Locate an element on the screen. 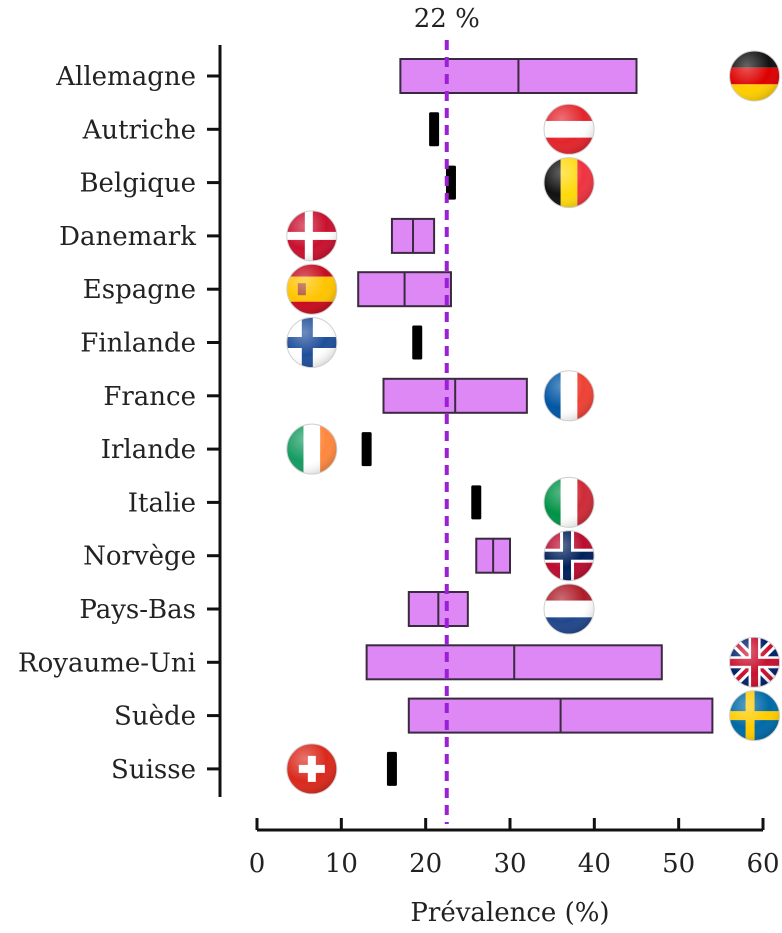 Image resolution: width=782 pixels, height=933 pixels. category-label: Danemark is located at coordinates (127, 237).